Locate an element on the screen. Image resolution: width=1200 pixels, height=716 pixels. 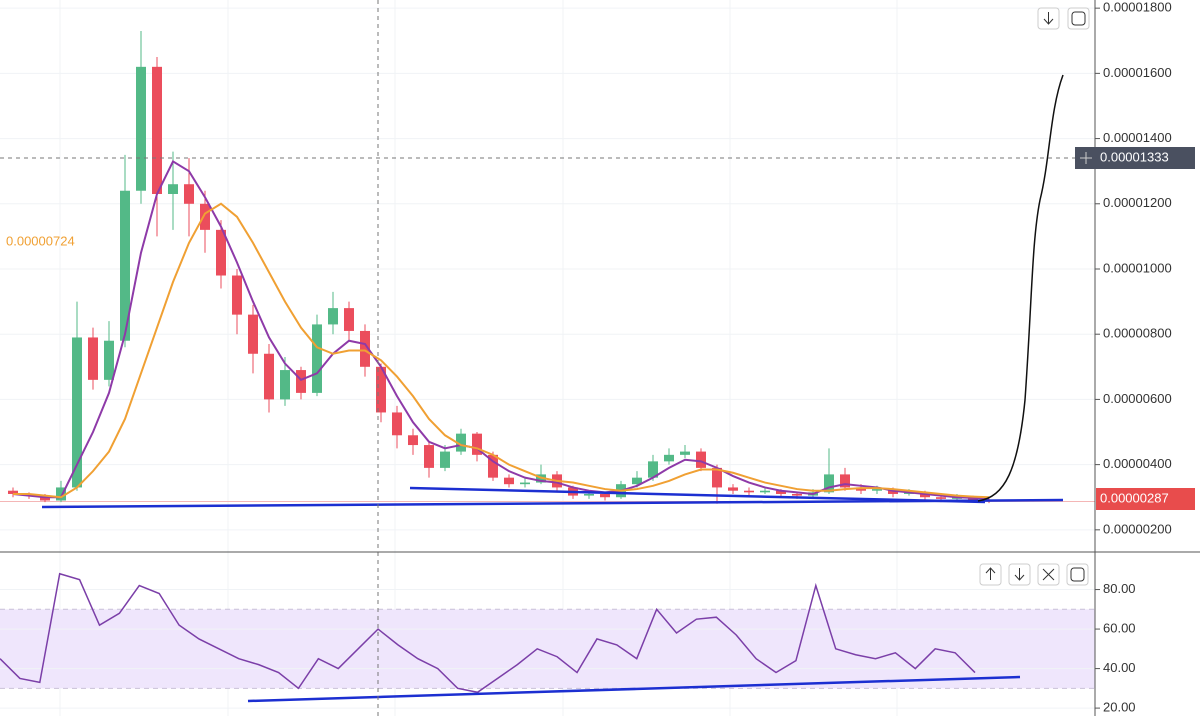
y-tick-label: 0.00000600 is located at coordinates (1137, 398).